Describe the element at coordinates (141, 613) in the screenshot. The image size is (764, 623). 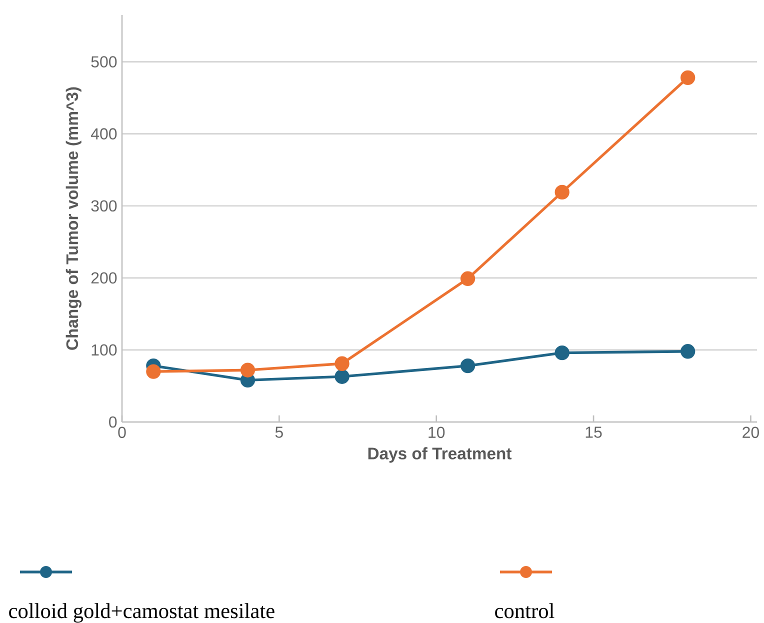
I see `legend-label: colloid gold+camostat mesilate` at that location.